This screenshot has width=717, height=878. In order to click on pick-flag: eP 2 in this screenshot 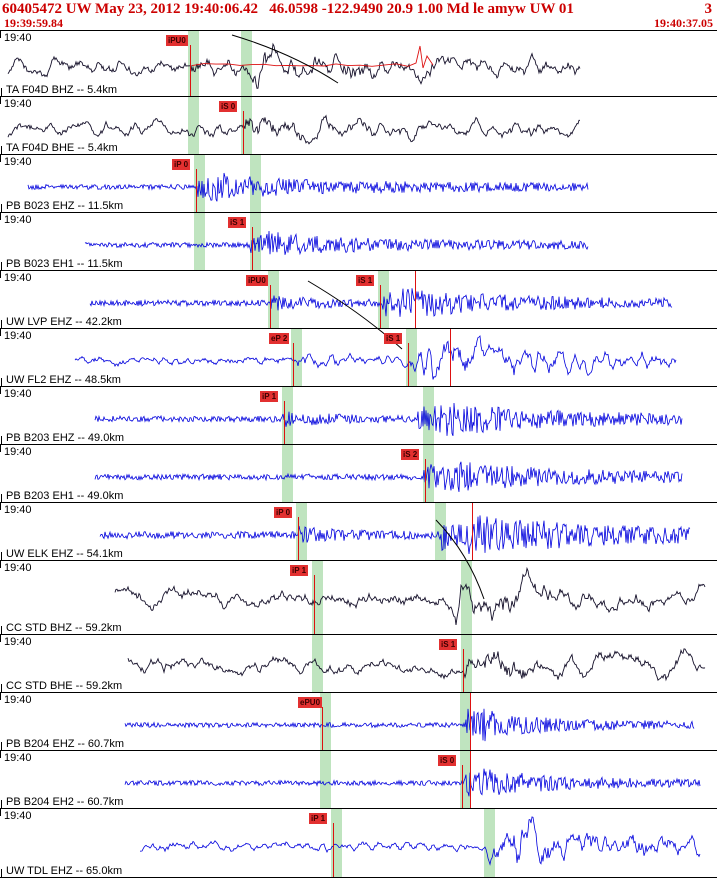, I will do `click(279, 338)`.